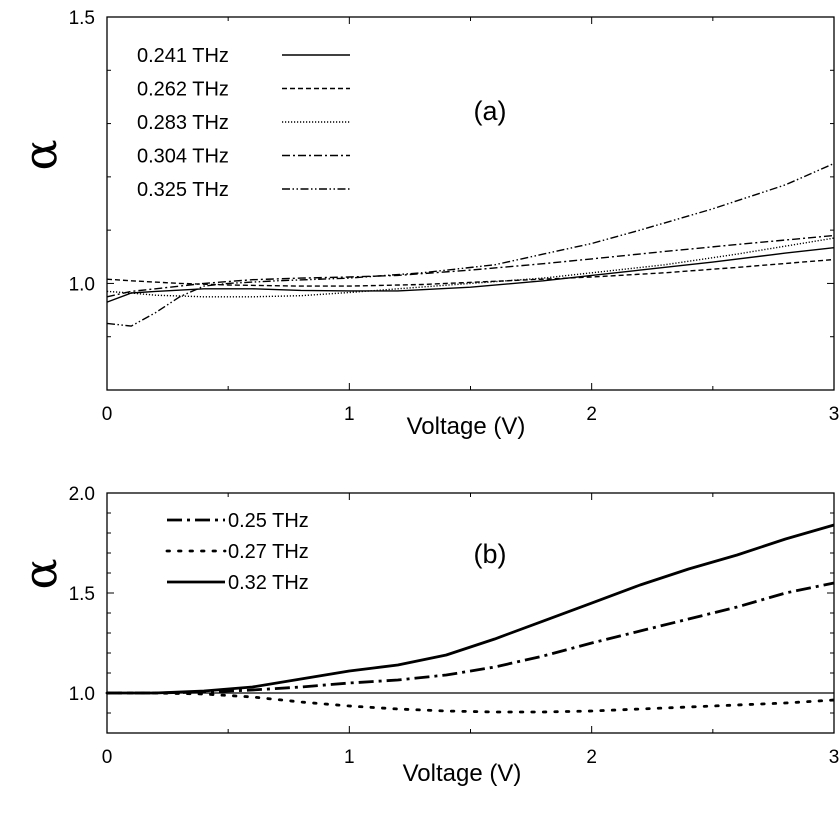 Image resolution: width=840 pixels, height=813 pixels. What do you see at coordinates (183, 90) in the screenshot?
I see `legend-label-2: 0.262 THz` at bounding box center [183, 90].